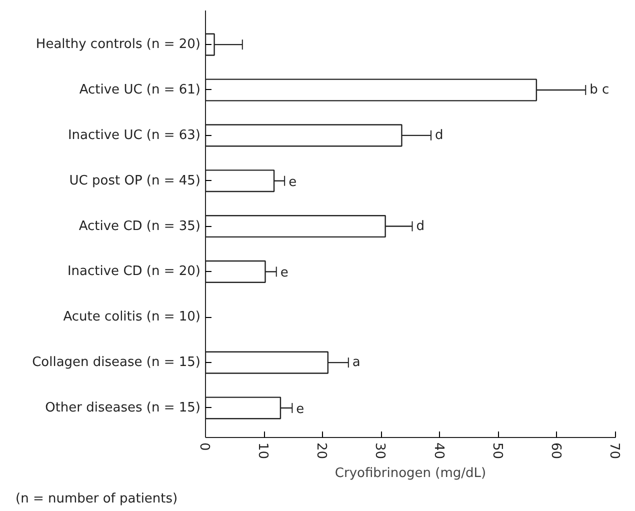  Describe the element at coordinates (132, 317) in the screenshot. I see `y-tick-label: Acute colitis (n = 10)` at that location.